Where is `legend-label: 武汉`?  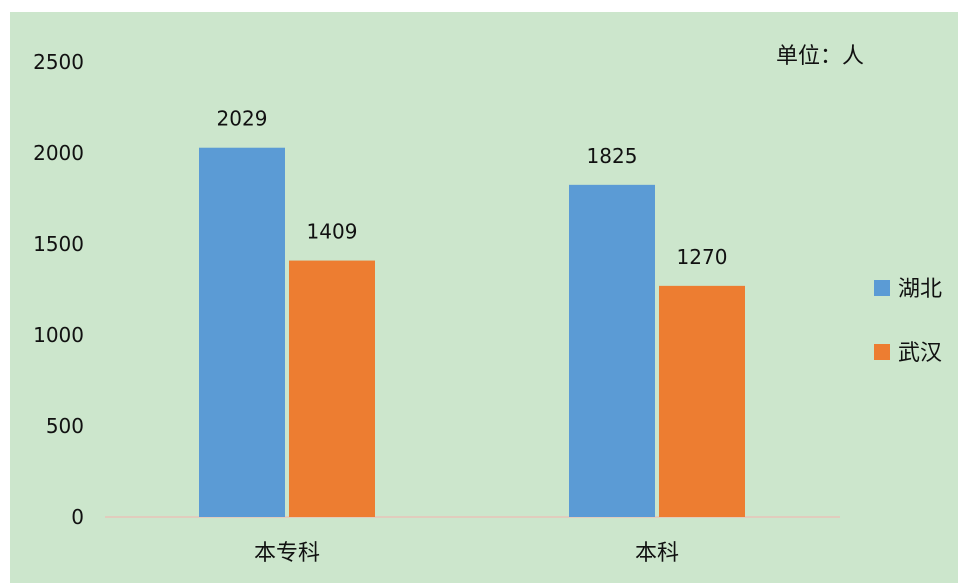
legend-label: 武汉 is located at coordinates (920, 353).